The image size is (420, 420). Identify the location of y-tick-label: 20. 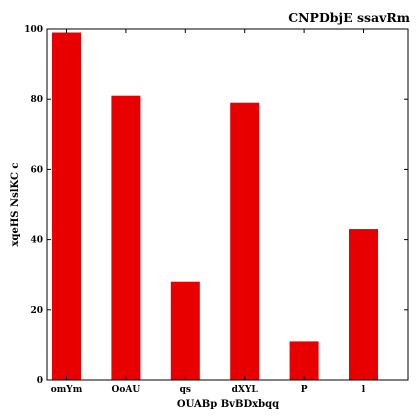
(36, 311).